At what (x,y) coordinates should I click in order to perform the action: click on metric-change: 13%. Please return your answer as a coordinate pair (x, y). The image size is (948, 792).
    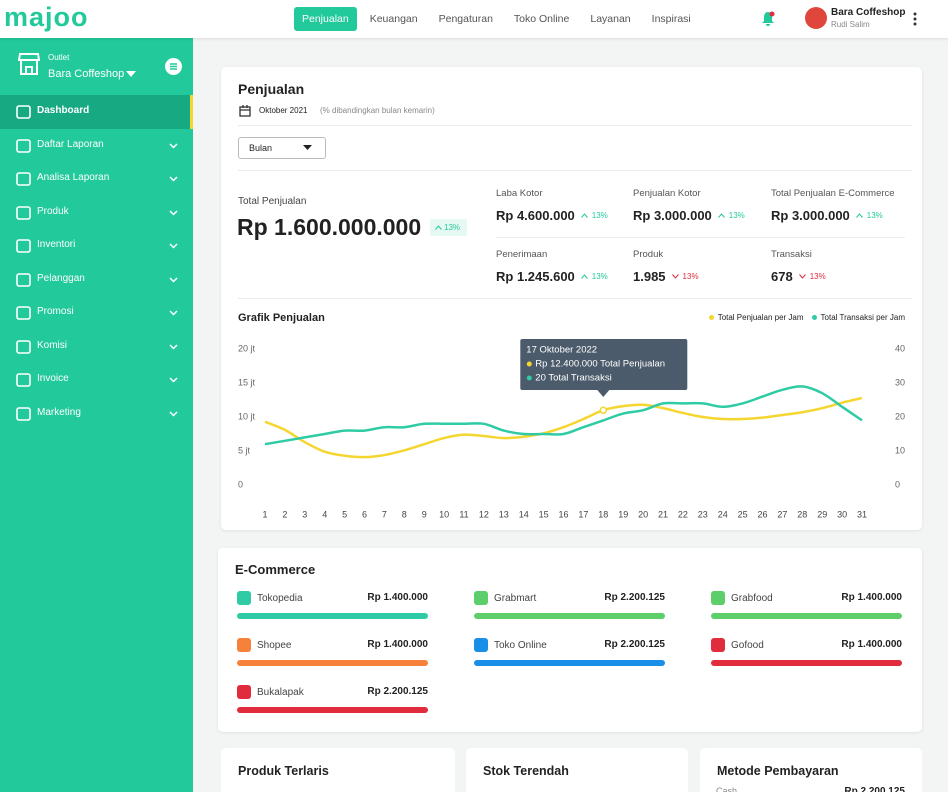
    Looking at the image, I should click on (736, 215).